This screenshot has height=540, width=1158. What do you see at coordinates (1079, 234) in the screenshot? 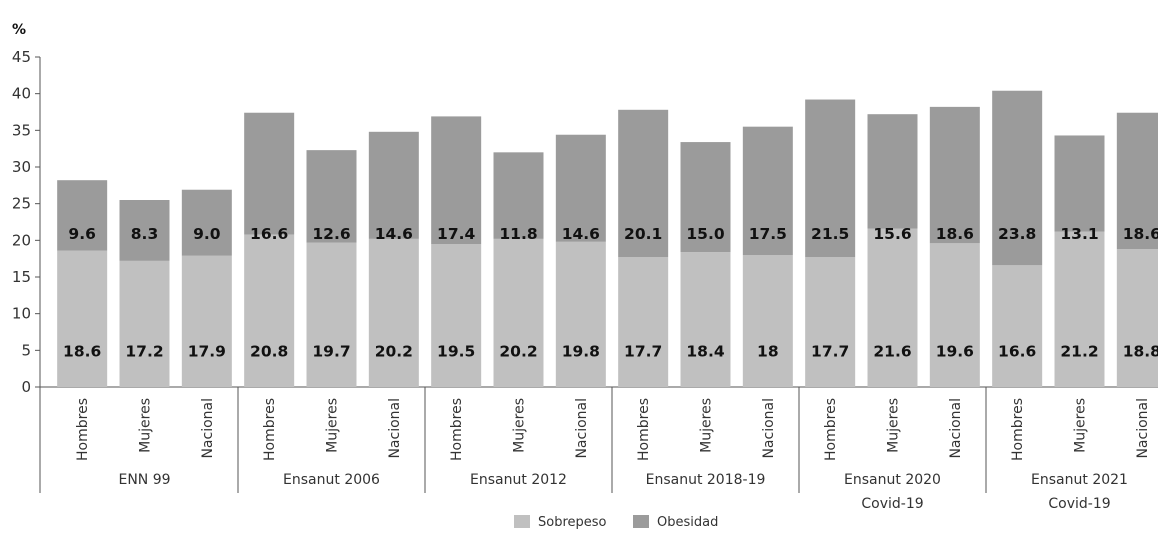
I see `data-label-obesidad: 13.1` at bounding box center [1079, 234].